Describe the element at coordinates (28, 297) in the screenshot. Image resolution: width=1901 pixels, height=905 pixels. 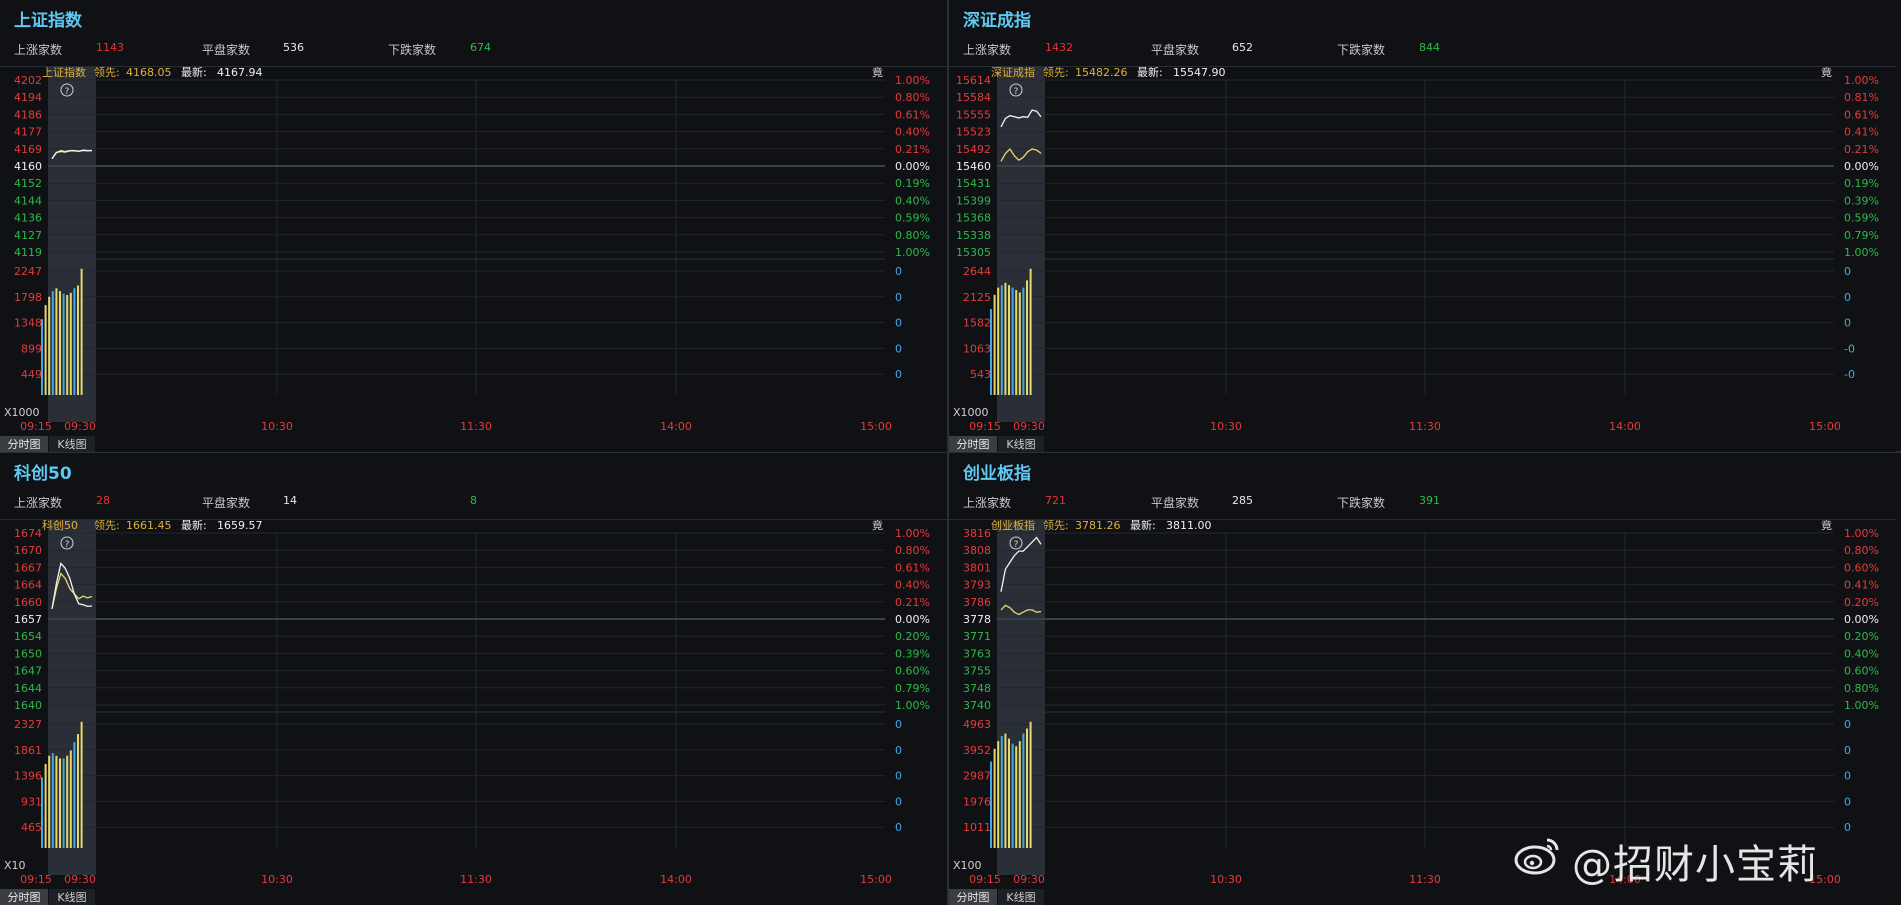
I see `volume-tick-label: 1798` at that location.